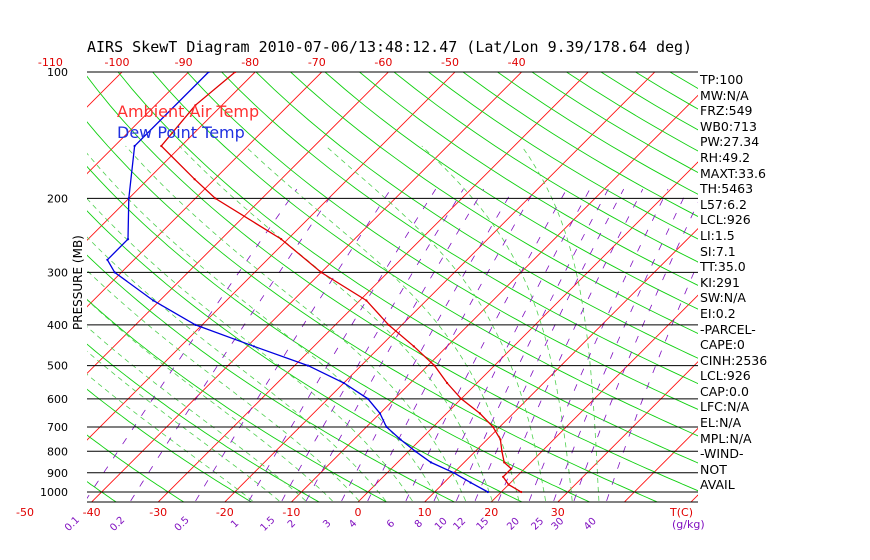 Image resolution: width=870 pixels, height=560 pixels. Describe the element at coordinates (188, 111) in the screenshot. I see `legend-ambient-temp: Ambient Air Temp` at that location.